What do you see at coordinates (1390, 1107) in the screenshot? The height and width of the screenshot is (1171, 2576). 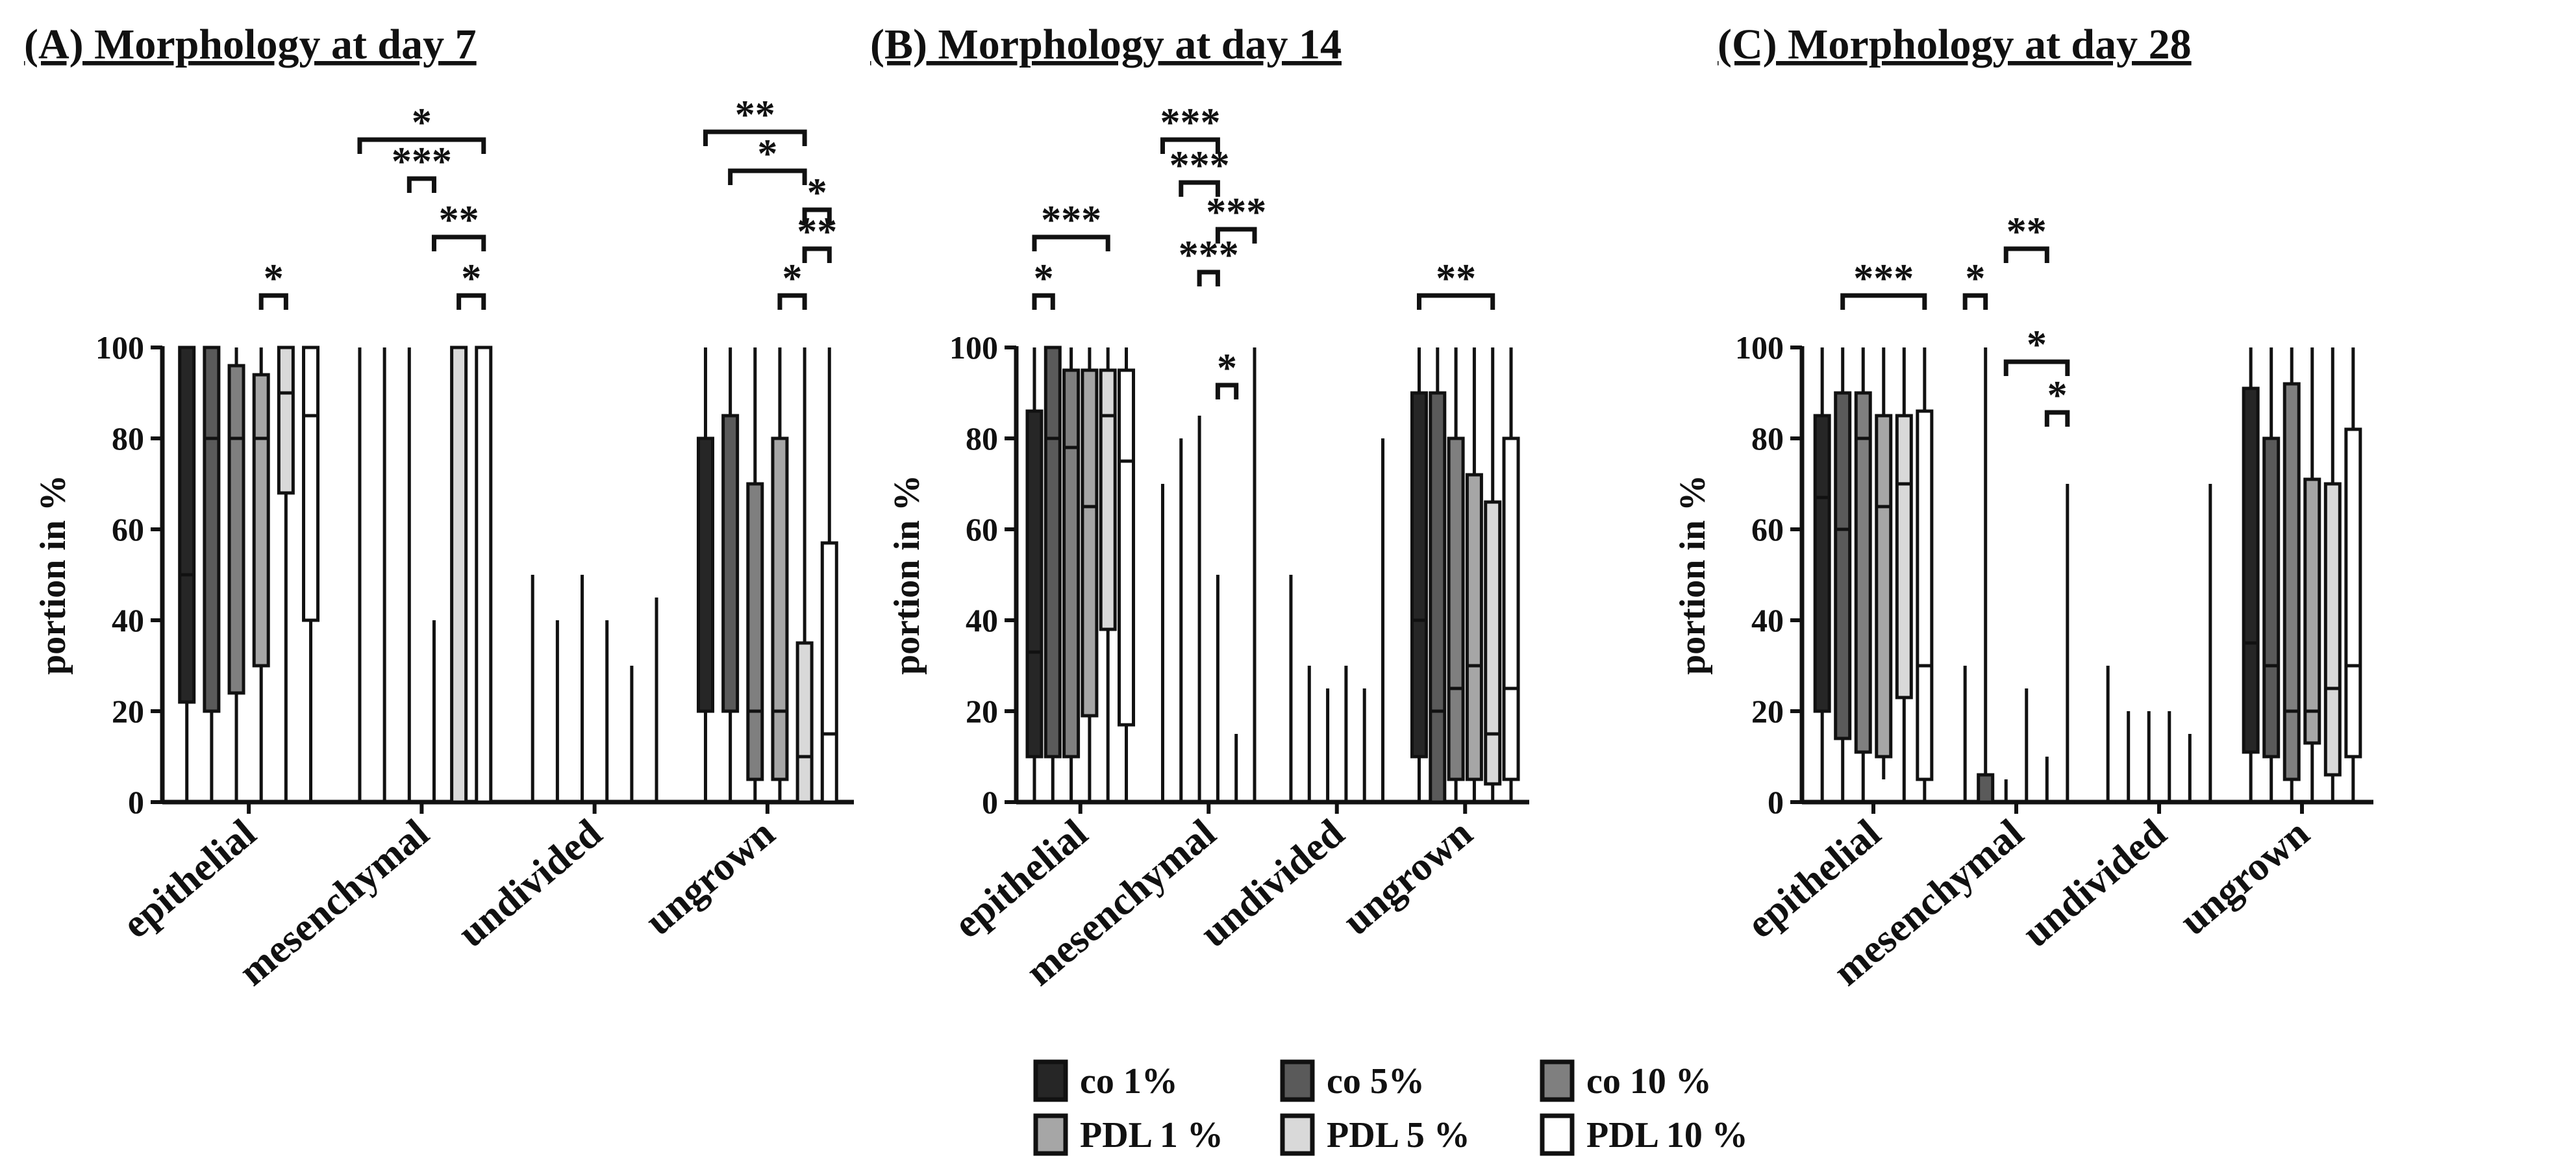 I see `legend: co 1% co 5% co 10 % PDL 1 % PDL 5 % PDL 10 %` at bounding box center [1390, 1107].